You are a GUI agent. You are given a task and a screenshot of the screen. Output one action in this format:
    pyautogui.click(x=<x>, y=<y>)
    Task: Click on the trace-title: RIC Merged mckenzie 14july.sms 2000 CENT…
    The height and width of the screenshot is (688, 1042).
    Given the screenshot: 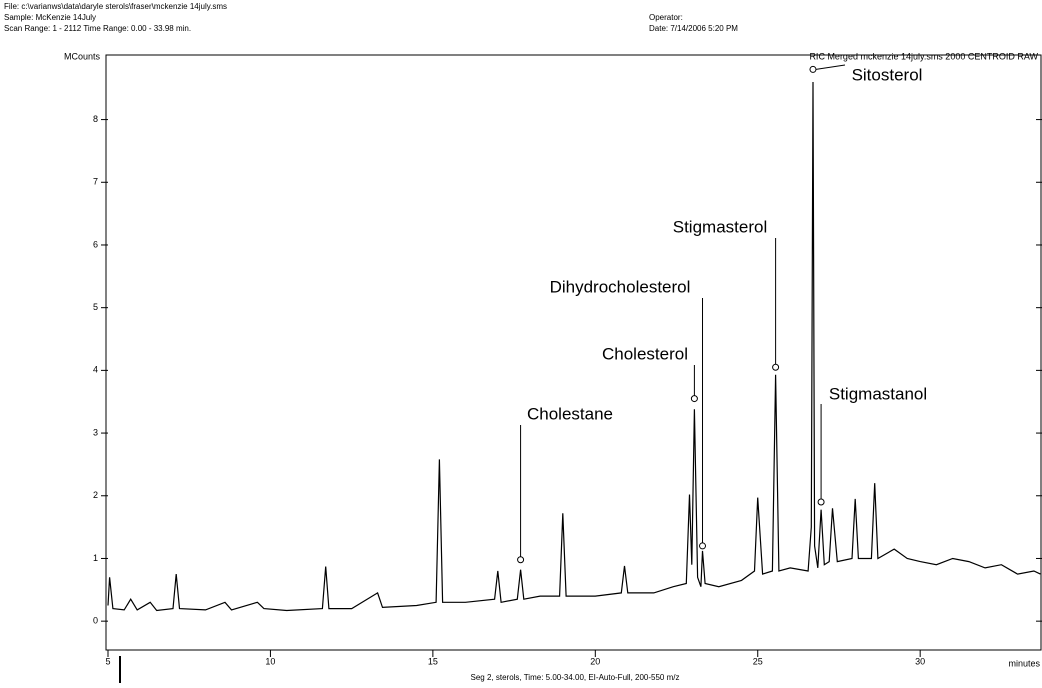 What is the action you would take?
    pyautogui.click(x=923, y=56)
    